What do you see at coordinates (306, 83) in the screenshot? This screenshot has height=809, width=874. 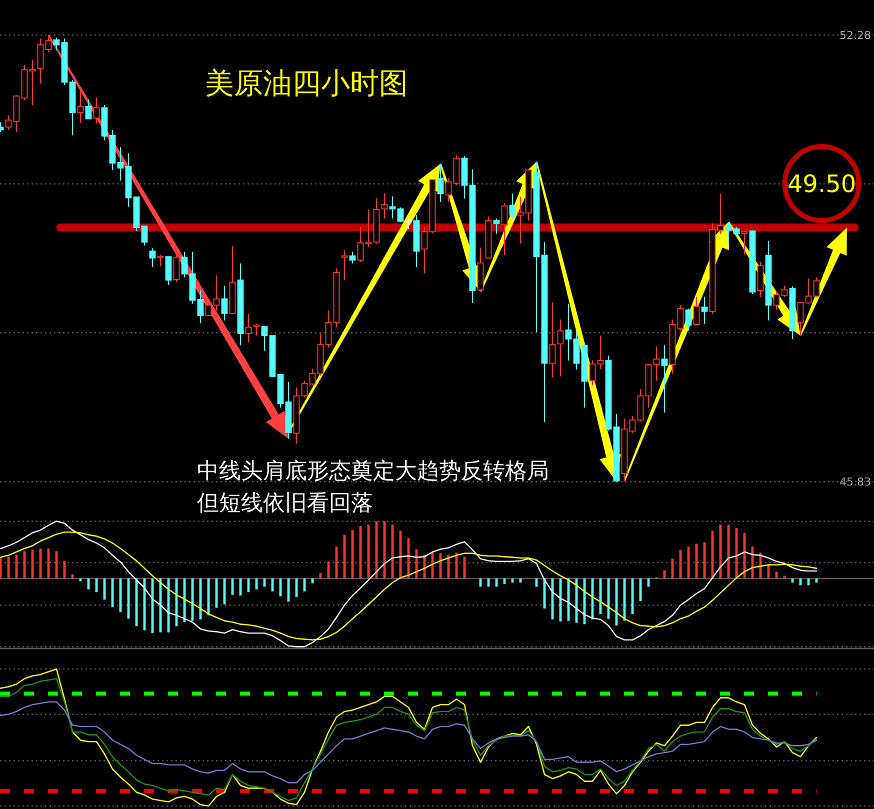 I see `text: 美原油四小时图` at bounding box center [306, 83].